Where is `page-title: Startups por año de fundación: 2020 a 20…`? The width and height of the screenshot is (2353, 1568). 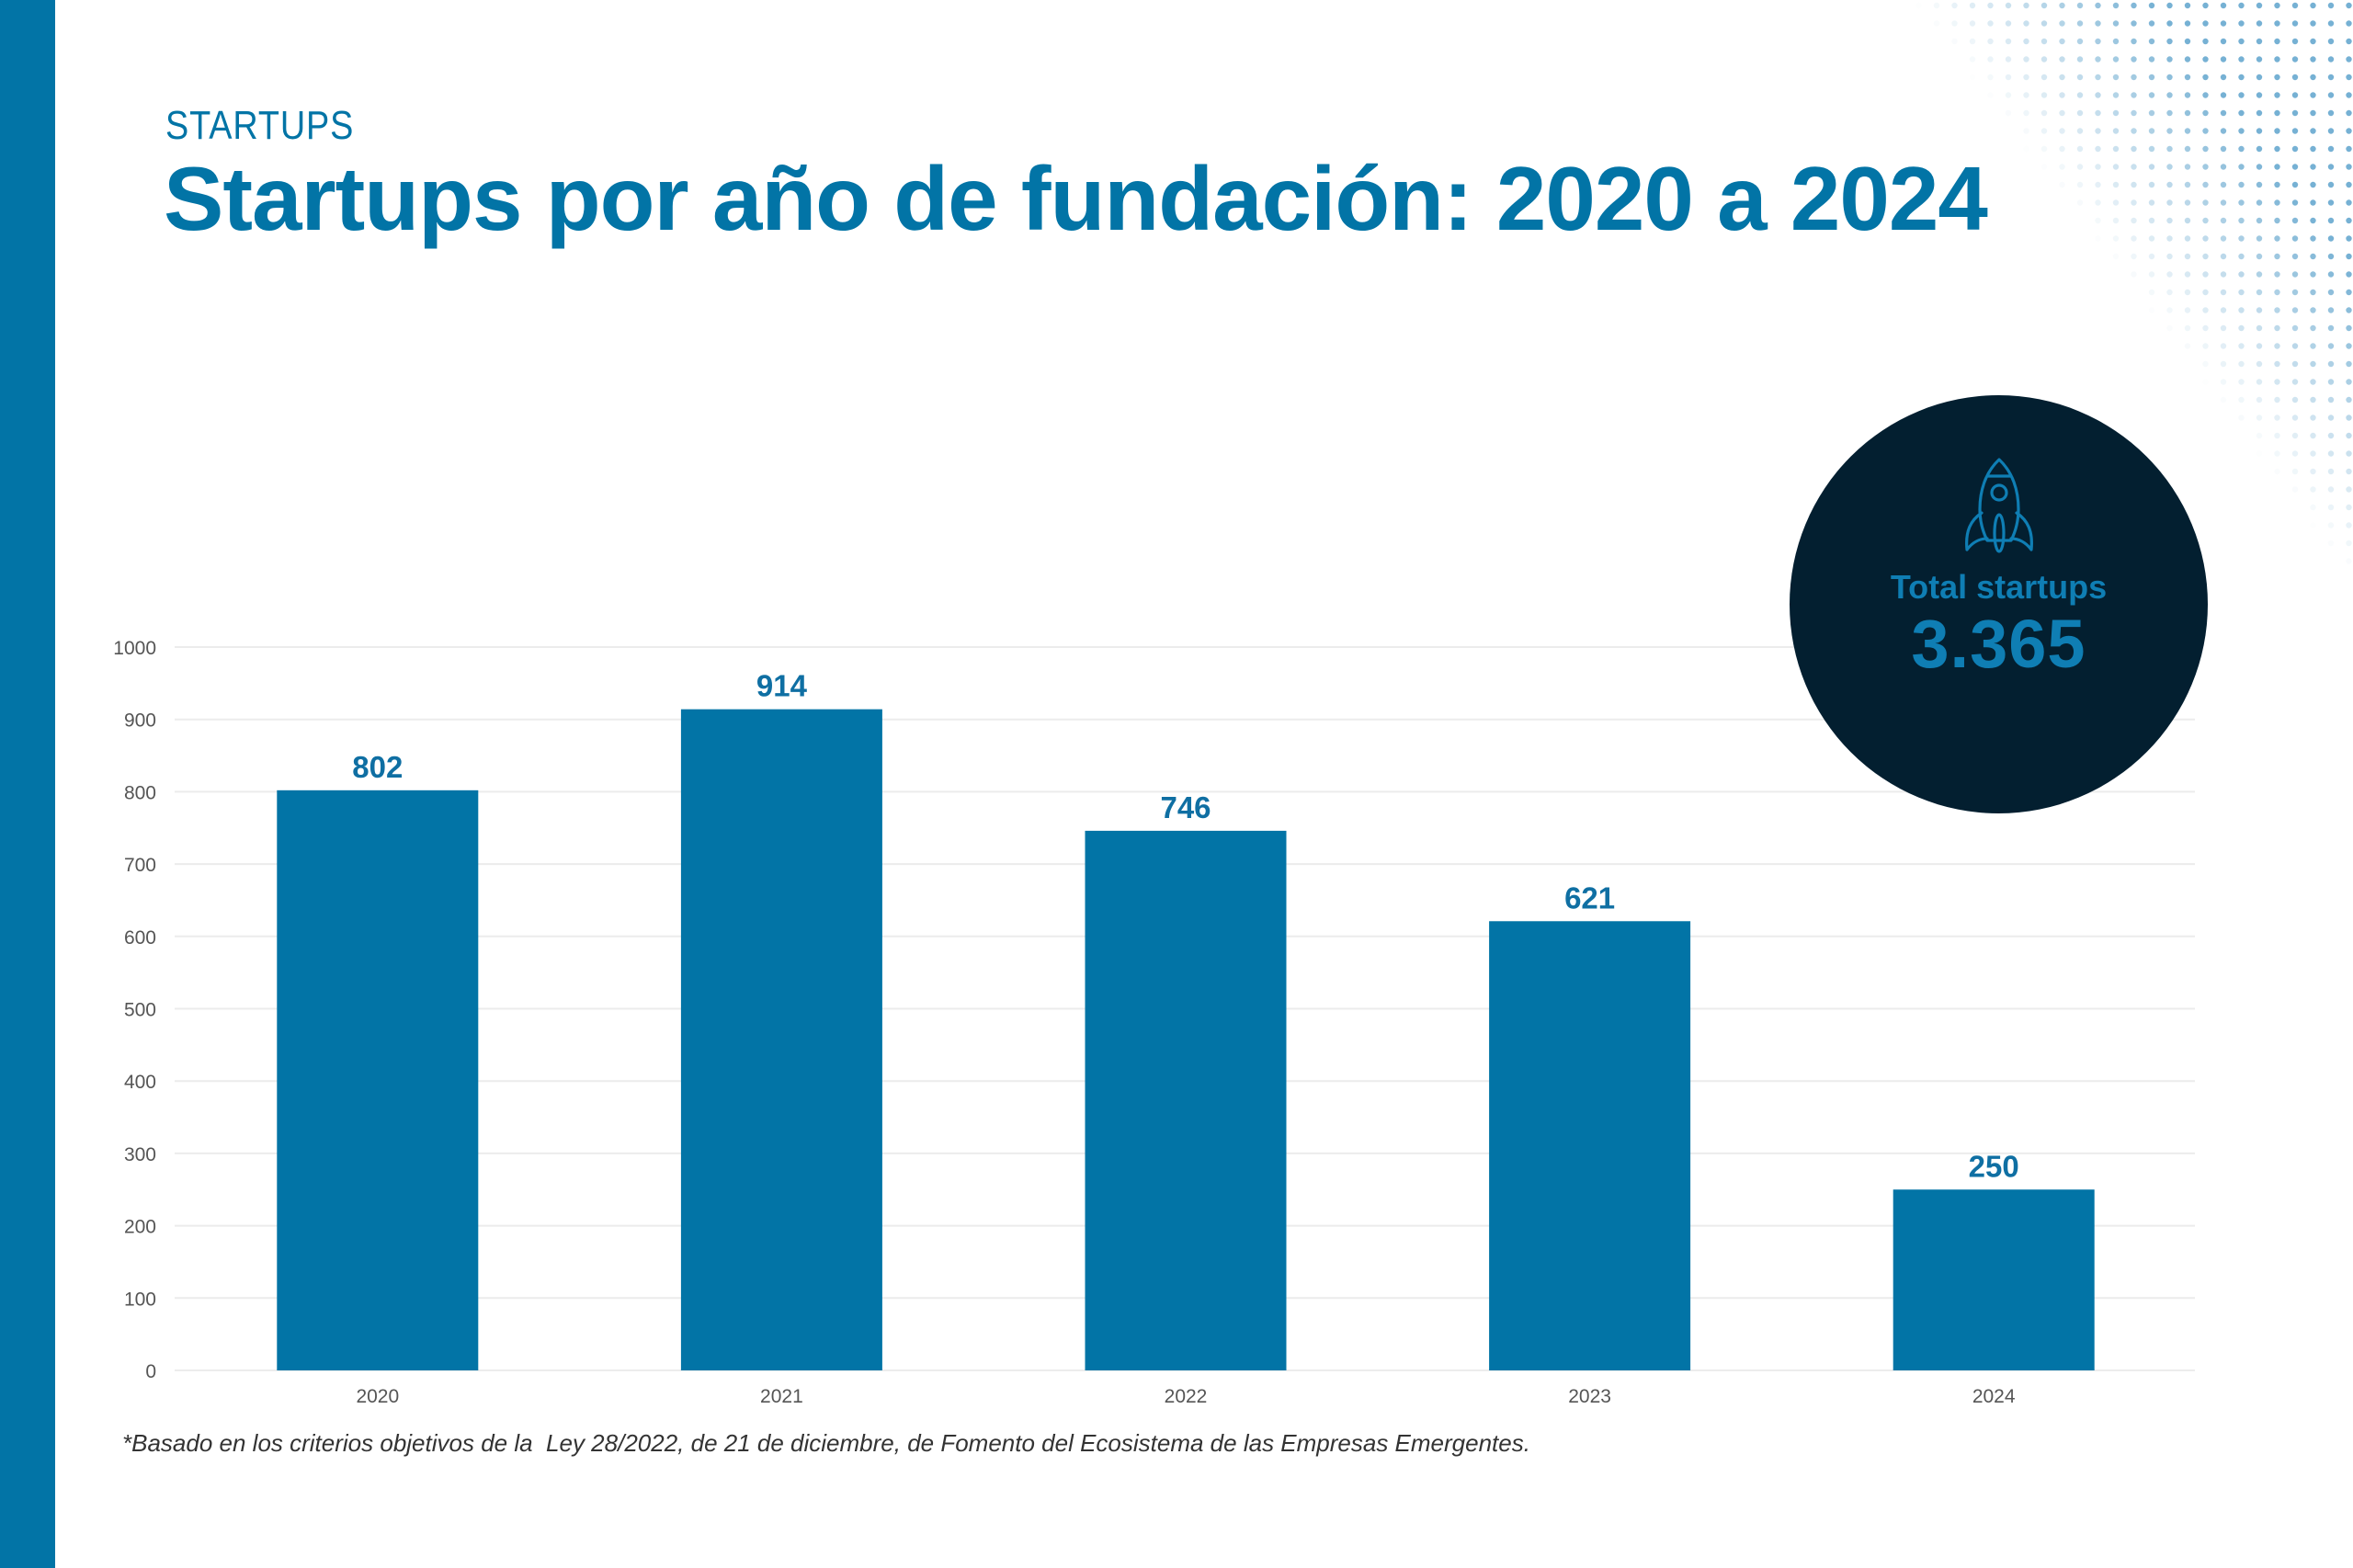
page-title: Startups por año de fundación: 2020 a 20… is located at coordinates (1076, 198).